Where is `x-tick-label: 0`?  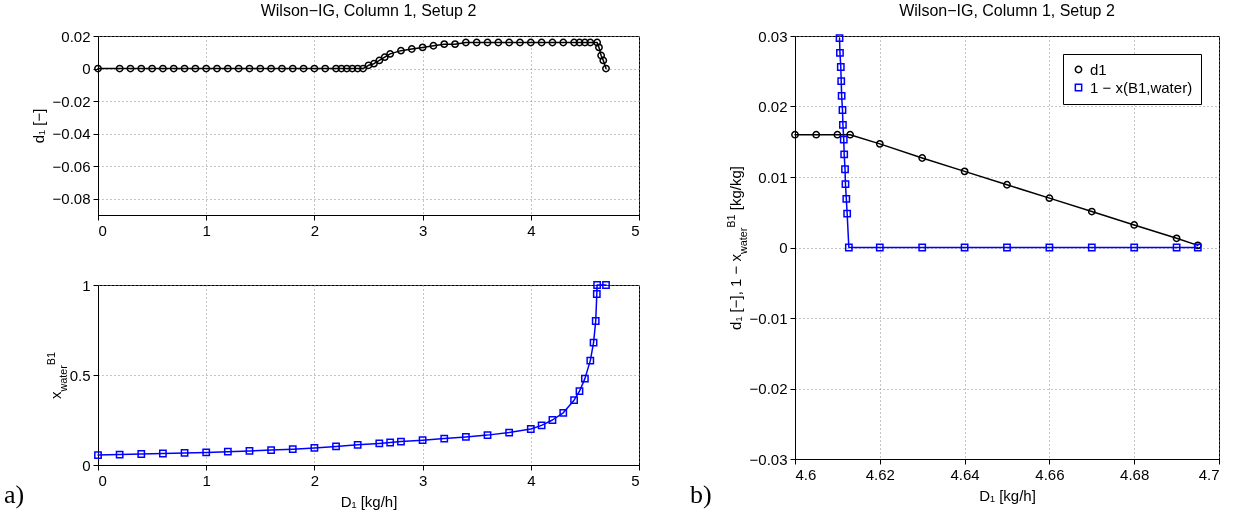 x-tick-label: 0 is located at coordinates (102, 480).